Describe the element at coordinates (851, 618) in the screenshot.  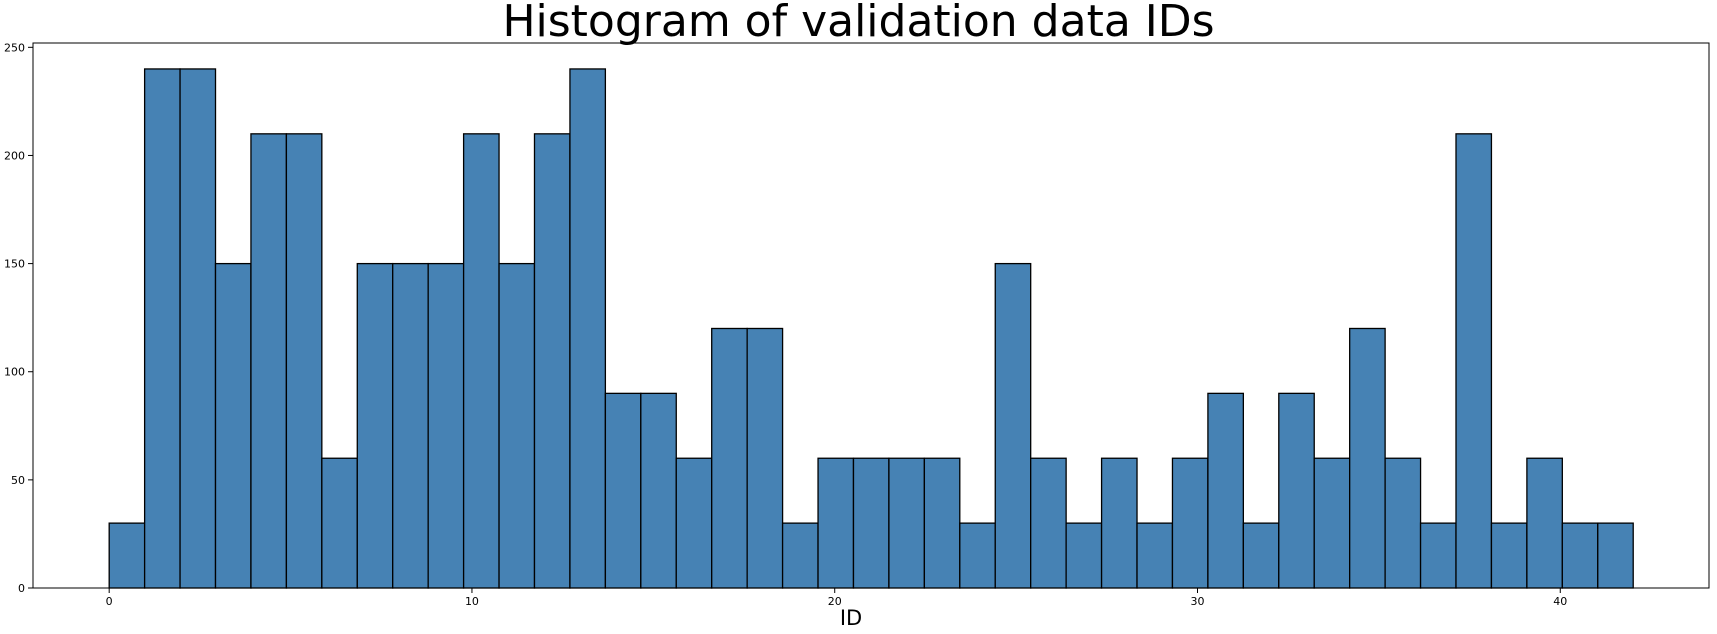
I see `x-axis-label: ID` at that location.